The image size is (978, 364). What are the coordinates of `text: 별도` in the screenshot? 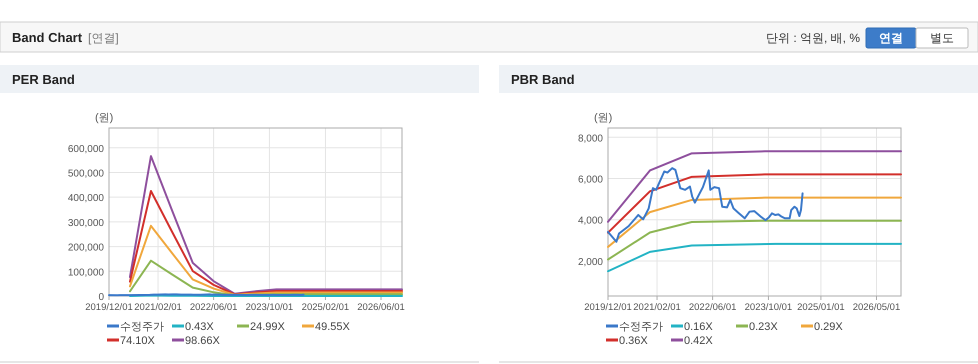 It's located at (942, 38).